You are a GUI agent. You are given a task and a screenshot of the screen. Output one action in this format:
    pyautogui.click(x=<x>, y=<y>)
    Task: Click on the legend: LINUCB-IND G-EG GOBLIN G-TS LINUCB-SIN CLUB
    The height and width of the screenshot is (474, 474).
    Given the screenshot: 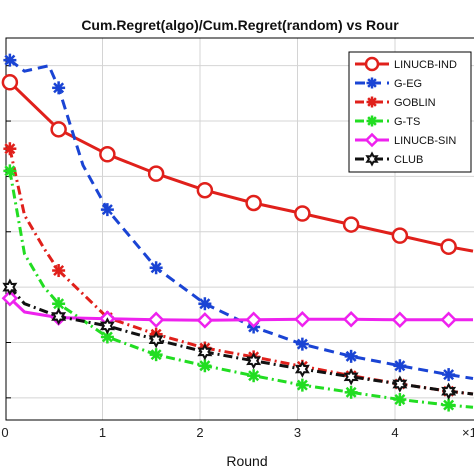 What is the action you would take?
    pyautogui.click(x=410, y=112)
    